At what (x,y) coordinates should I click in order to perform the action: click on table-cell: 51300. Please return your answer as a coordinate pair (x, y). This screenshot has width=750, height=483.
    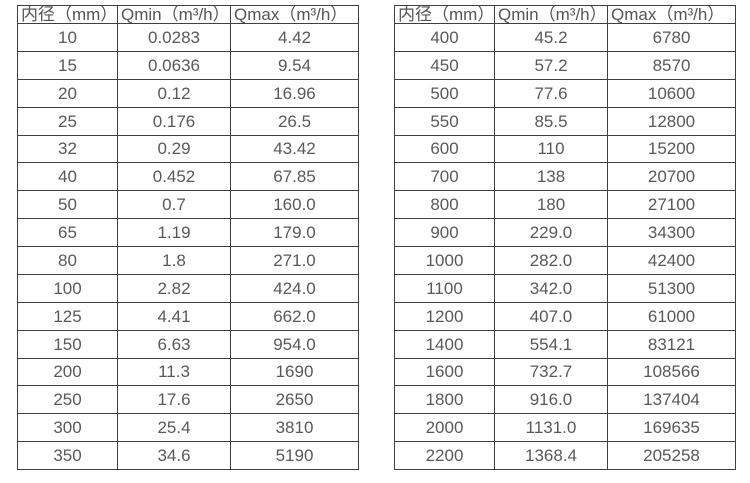
    Looking at the image, I should click on (671, 288).